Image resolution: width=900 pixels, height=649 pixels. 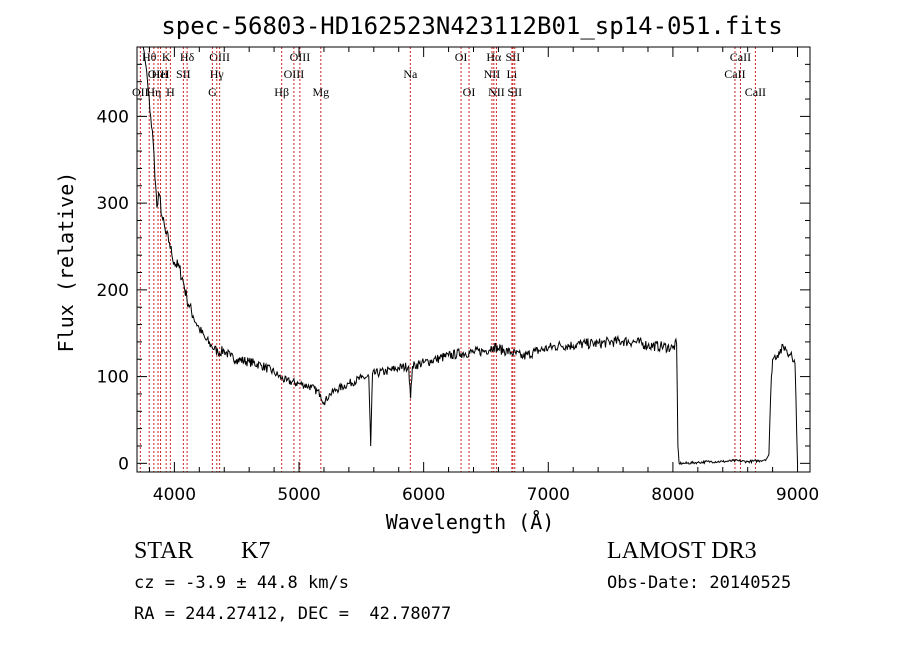 What do you see at coordinates (149, 57) in the screenshot?
I see `line-label: Hθ` at bounding box center [149, 57].